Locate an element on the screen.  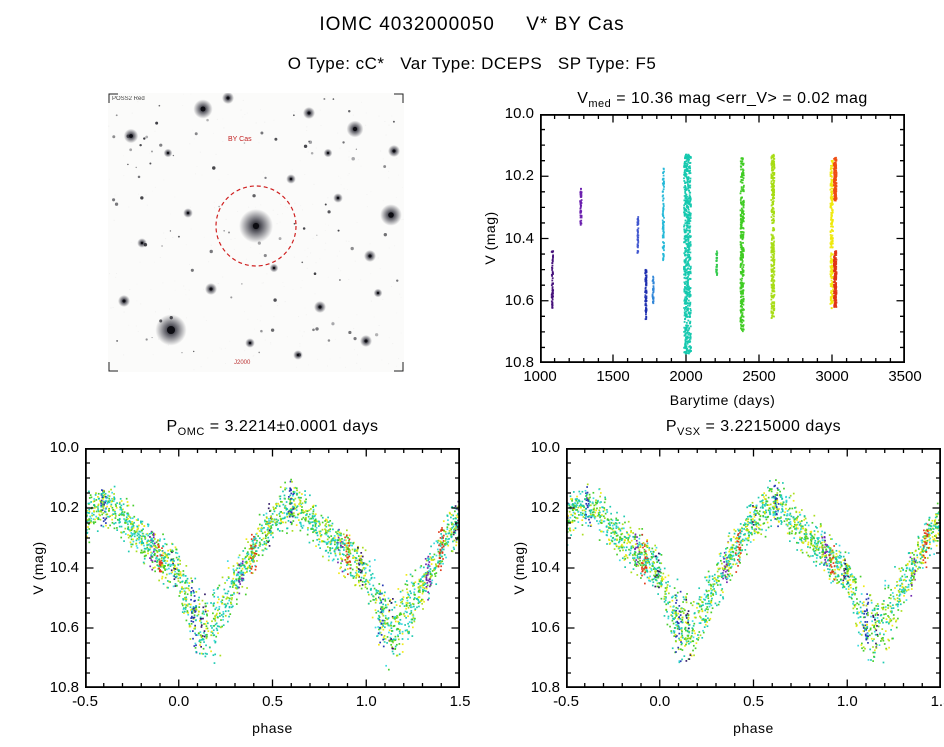
tick-label: 2500 is located at coordinates (759, 376).